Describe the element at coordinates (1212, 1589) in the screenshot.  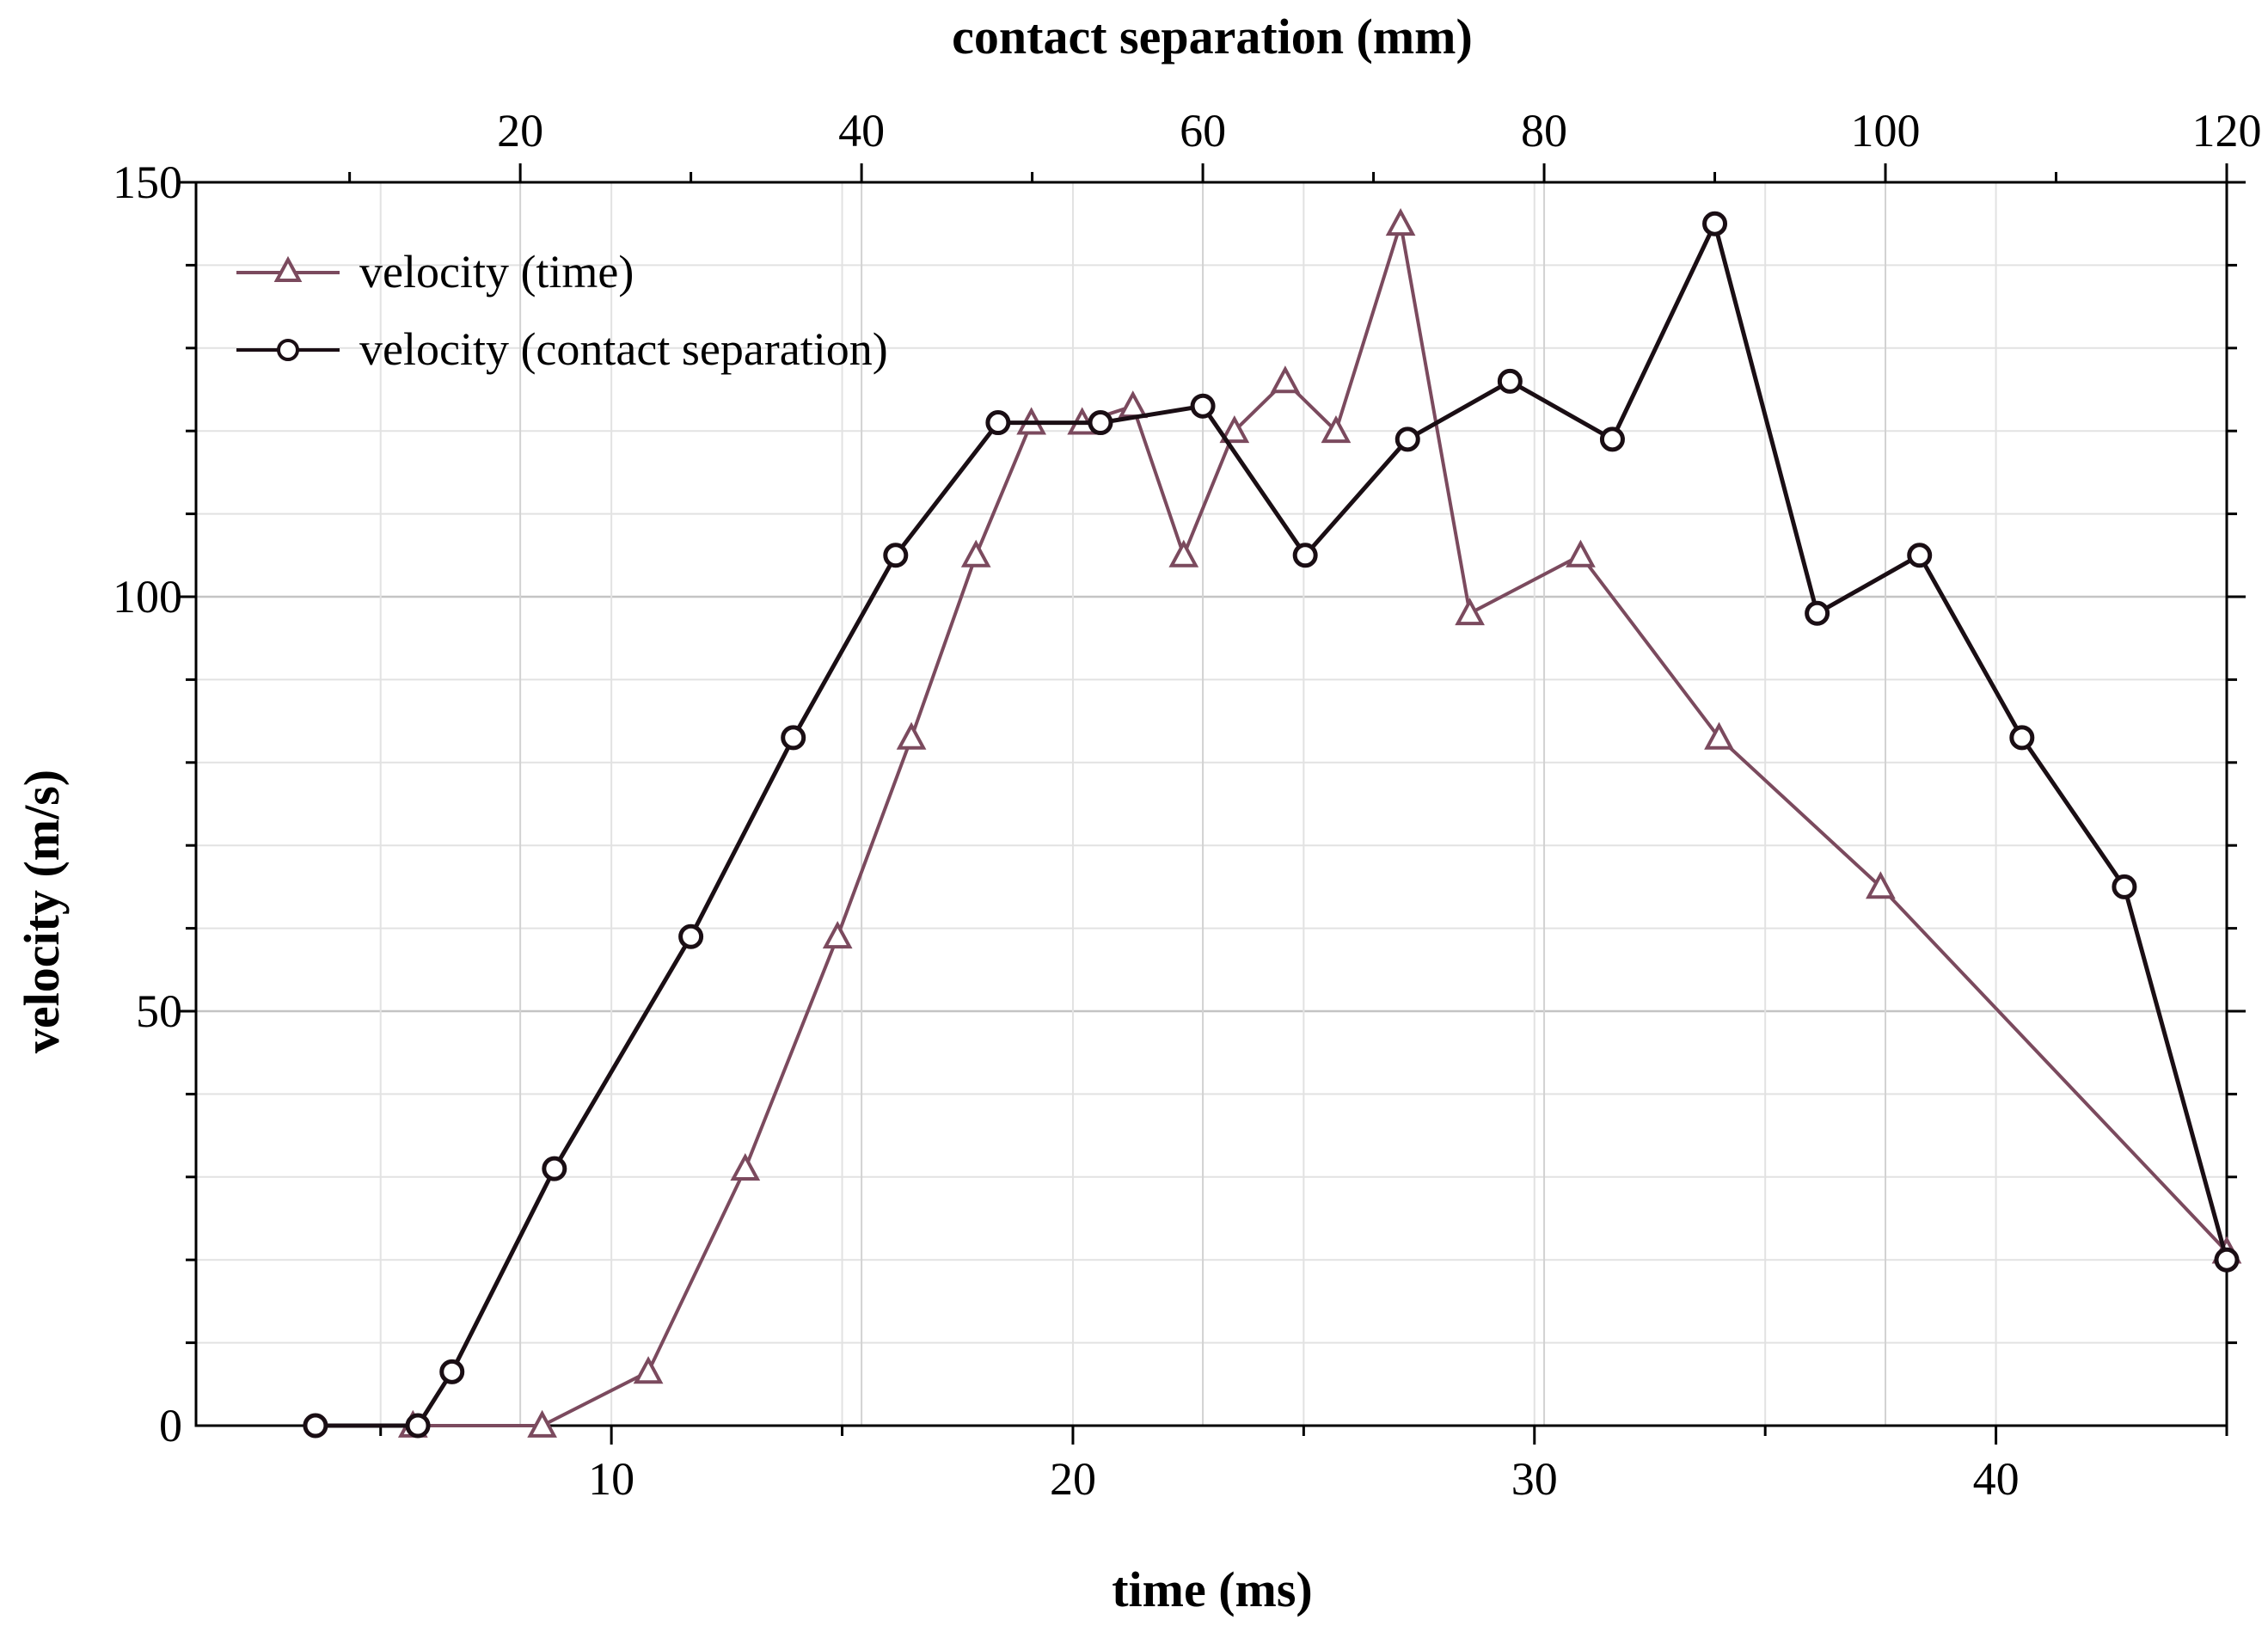
I see `x-axis-title: time (ms)` at that location.